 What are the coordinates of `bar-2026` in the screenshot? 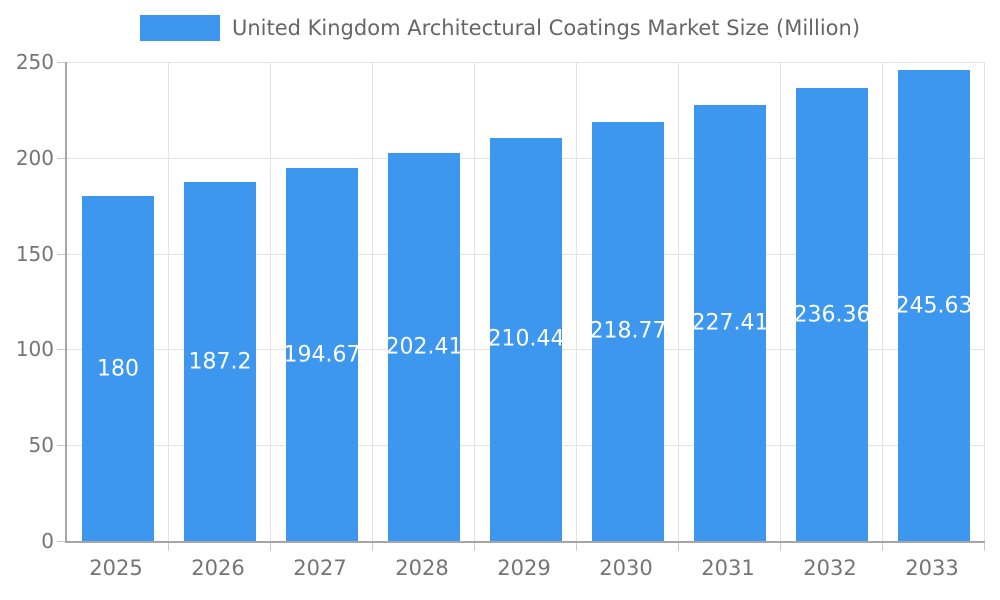 It's located at (220, 361).